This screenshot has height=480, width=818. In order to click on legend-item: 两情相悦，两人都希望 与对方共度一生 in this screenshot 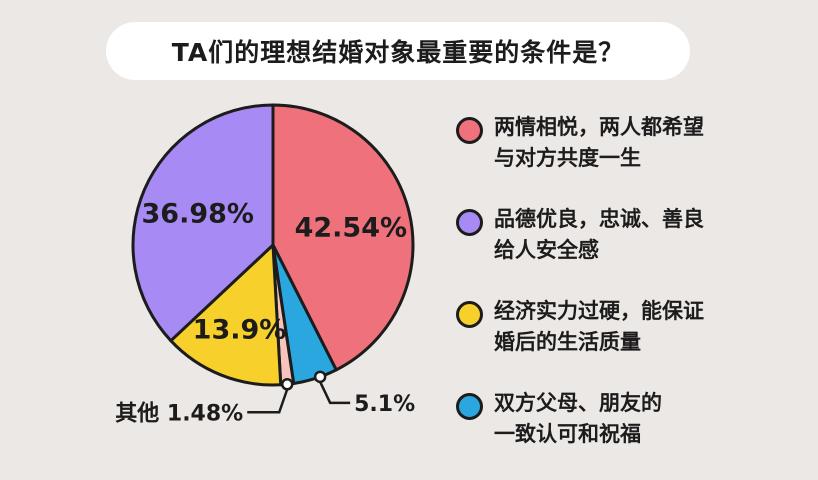, I will do `click(631, 158)`.